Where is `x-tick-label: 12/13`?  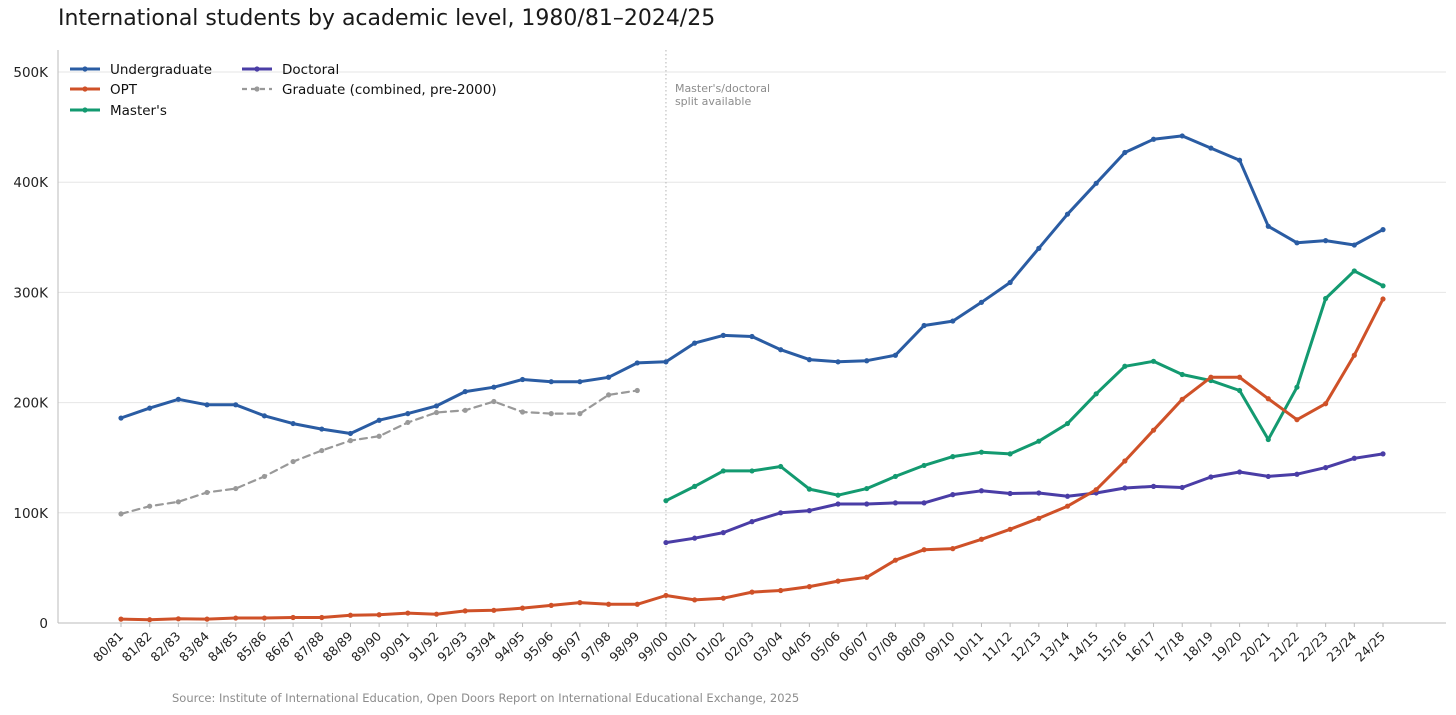
x-tick-label: 12/13 is located at coordinates (1026, 647).